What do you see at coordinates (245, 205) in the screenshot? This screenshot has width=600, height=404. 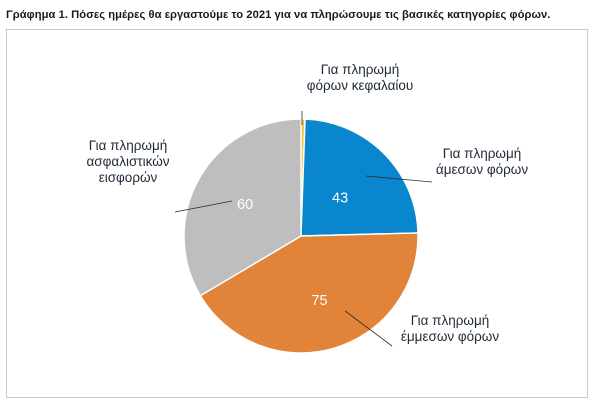 I see `data-label: 60` at bounding box center [245, 205].